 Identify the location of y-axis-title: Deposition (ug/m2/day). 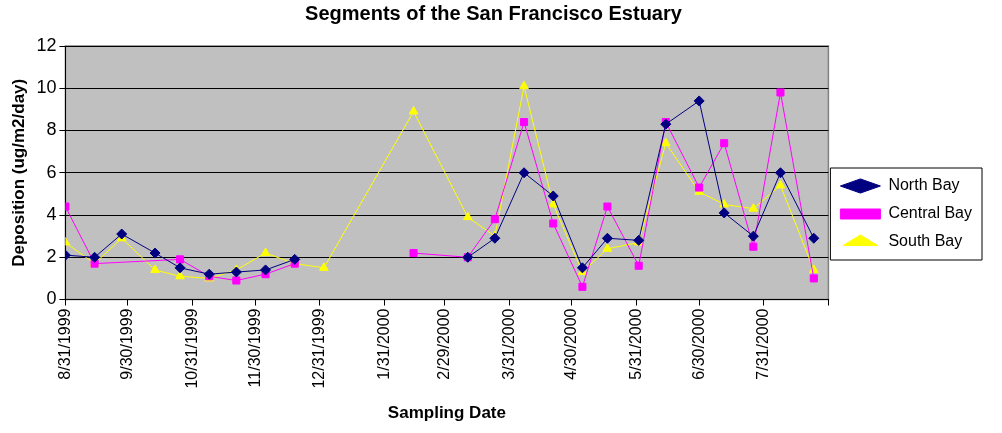
(18, 172).